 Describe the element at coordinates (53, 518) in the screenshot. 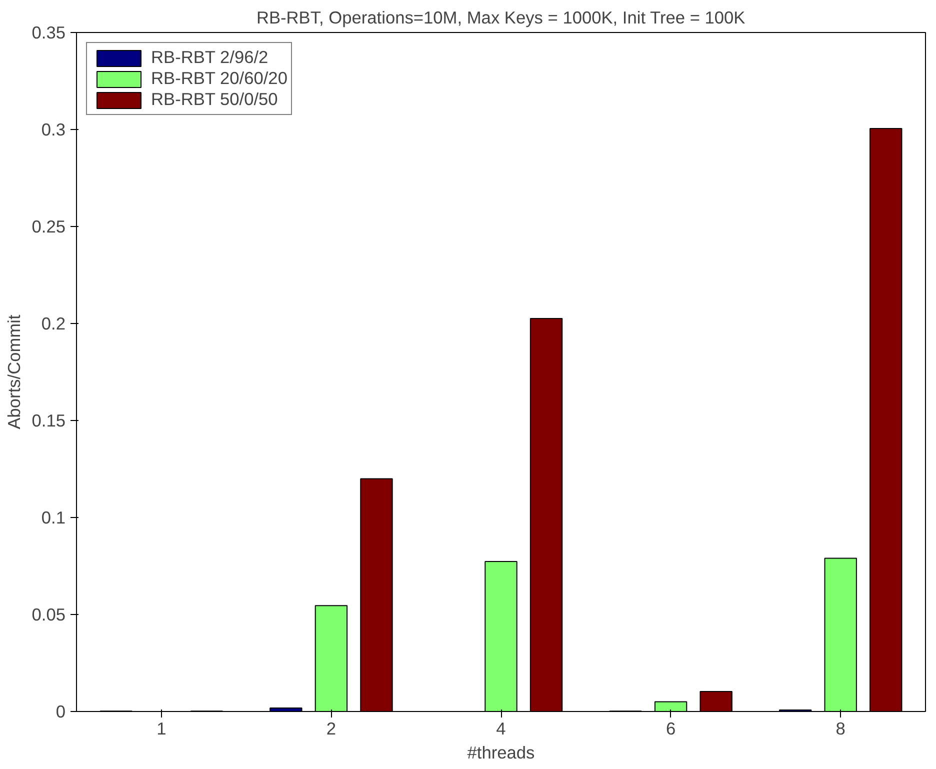

I see `y-tick-label: 0.1` at that location.